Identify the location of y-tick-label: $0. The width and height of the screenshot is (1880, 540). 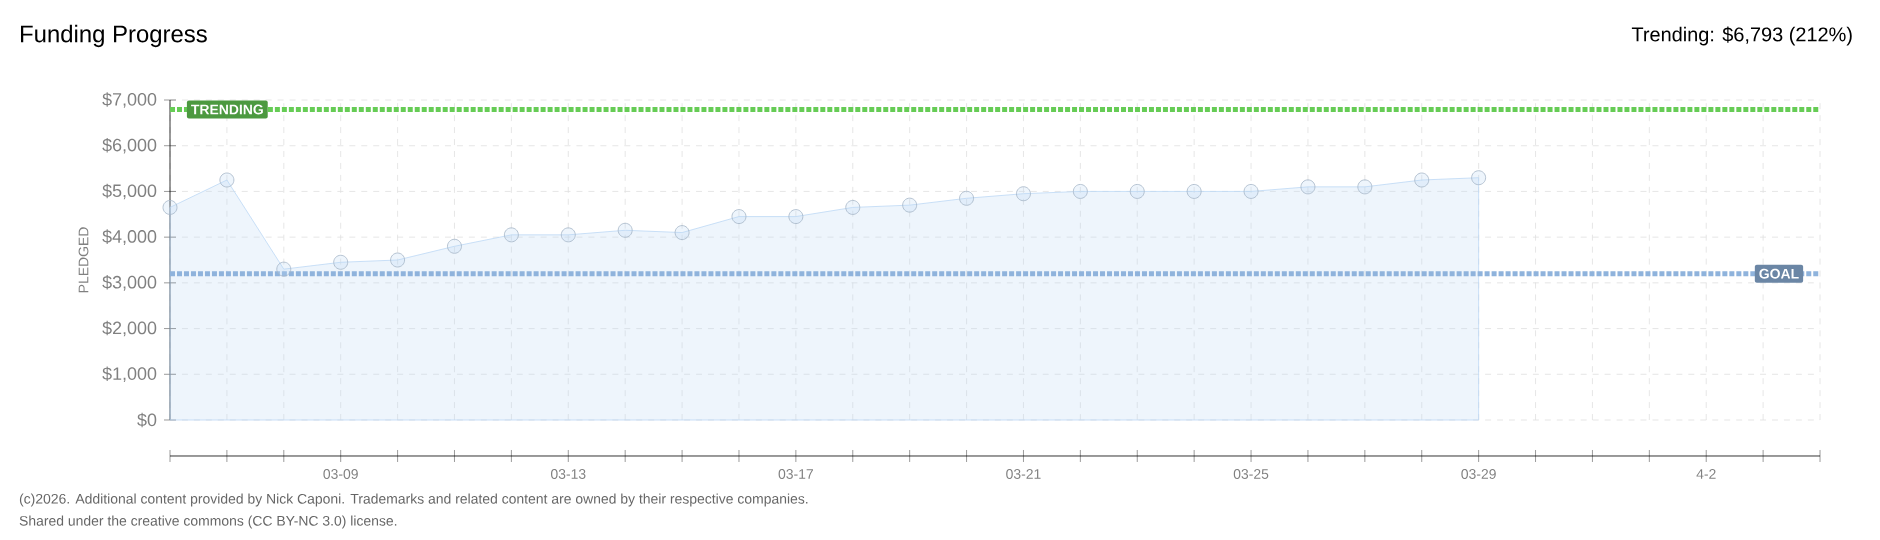
(147, 420).